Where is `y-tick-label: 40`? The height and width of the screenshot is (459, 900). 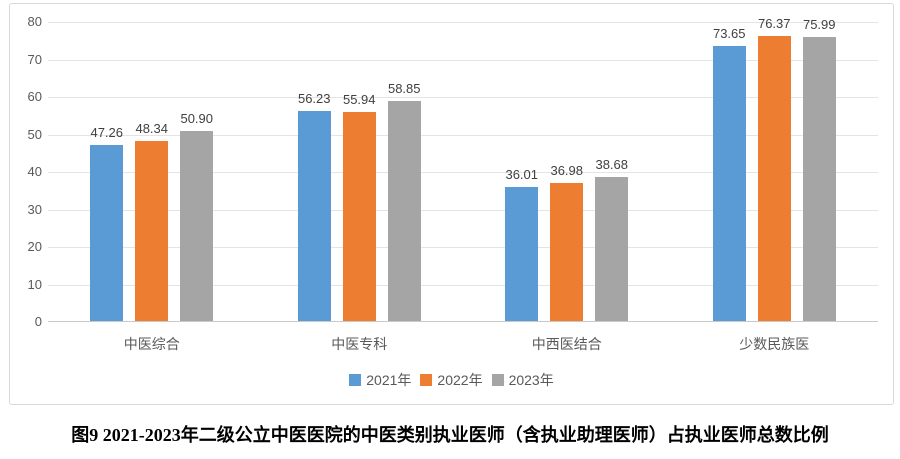 y-tick-label: 40 is located at coordinates (34, 171).